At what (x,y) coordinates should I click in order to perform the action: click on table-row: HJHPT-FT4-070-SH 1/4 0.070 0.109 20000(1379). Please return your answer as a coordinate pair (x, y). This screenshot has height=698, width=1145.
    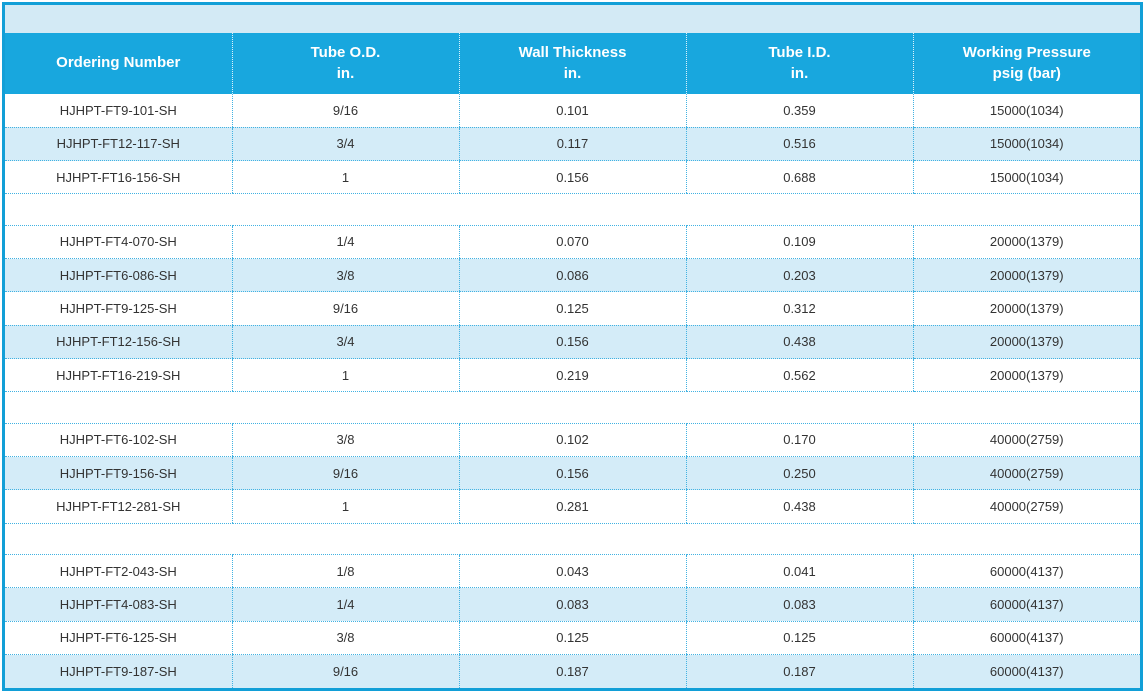
    Looking at the image, I should click on (572, 242).